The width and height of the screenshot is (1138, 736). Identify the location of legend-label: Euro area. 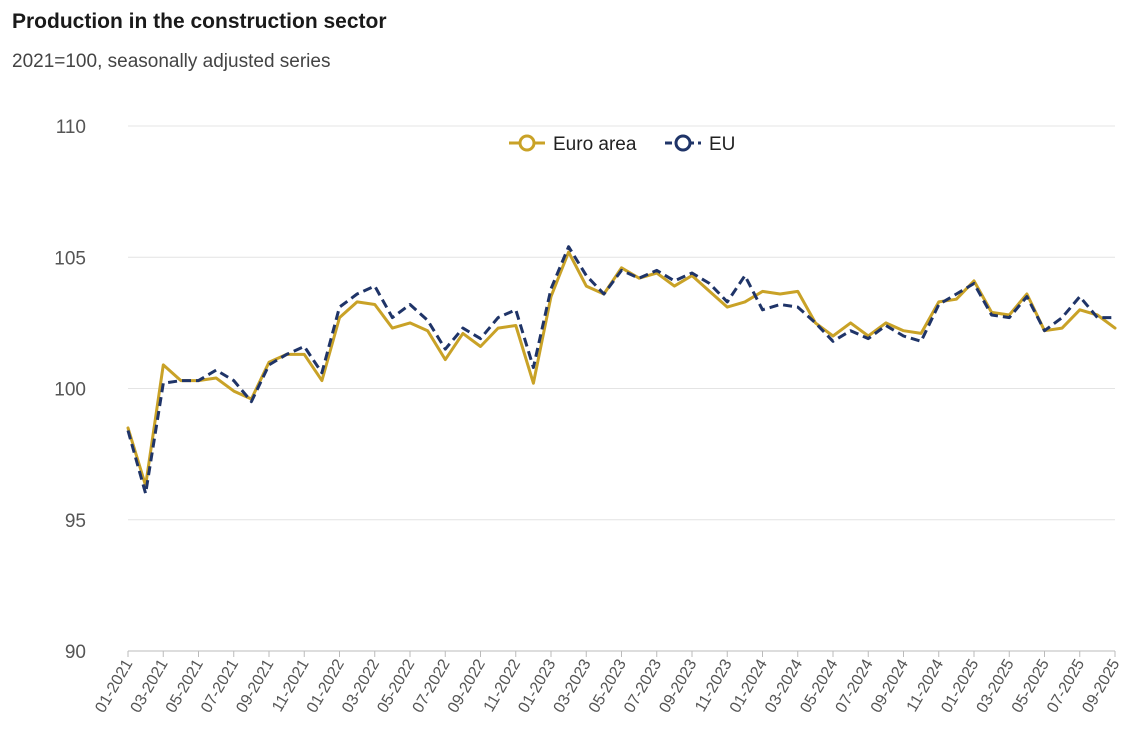
(595, 144).